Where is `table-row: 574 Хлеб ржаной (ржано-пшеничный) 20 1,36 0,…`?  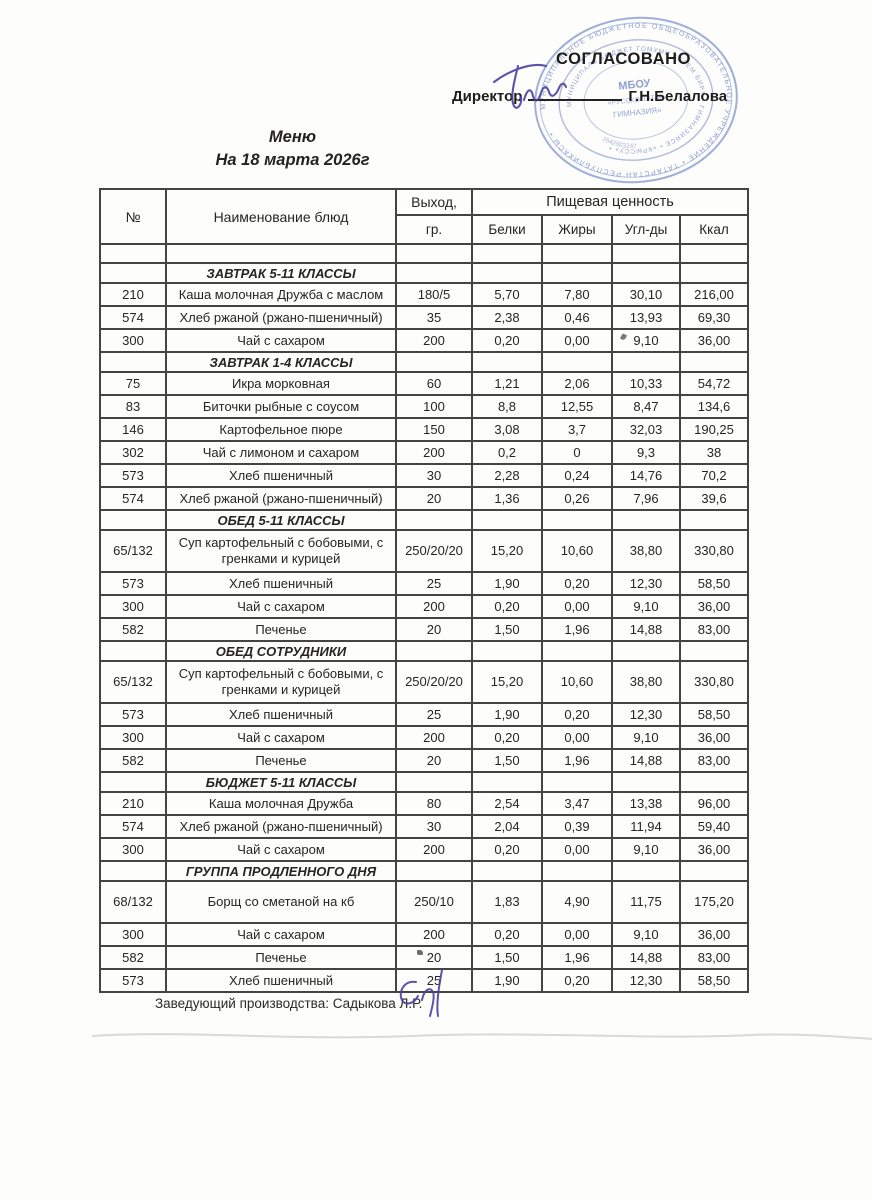
table-row: 574 Хлеб ржаной (ржано-пшеничный) 20 1,36 0,… is located at coordinates (424, 498).